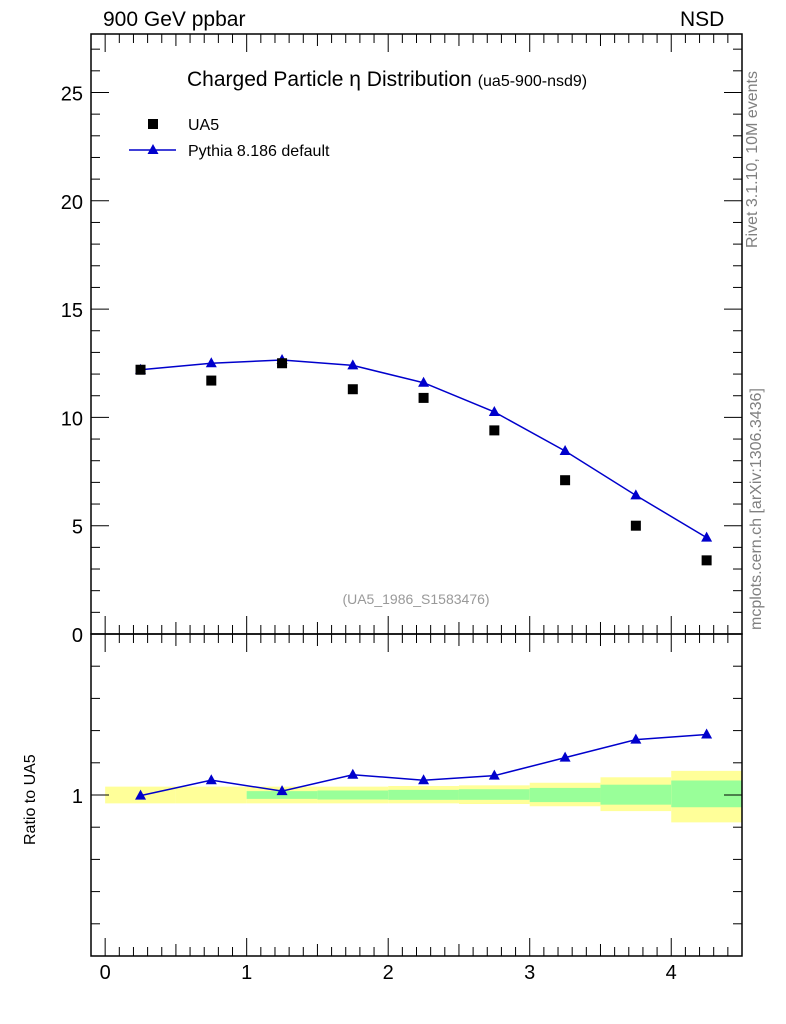  Describe the element at coordinates (419, 79) in the screenshot. I see `chart-title-rest: Distribution` at that location.